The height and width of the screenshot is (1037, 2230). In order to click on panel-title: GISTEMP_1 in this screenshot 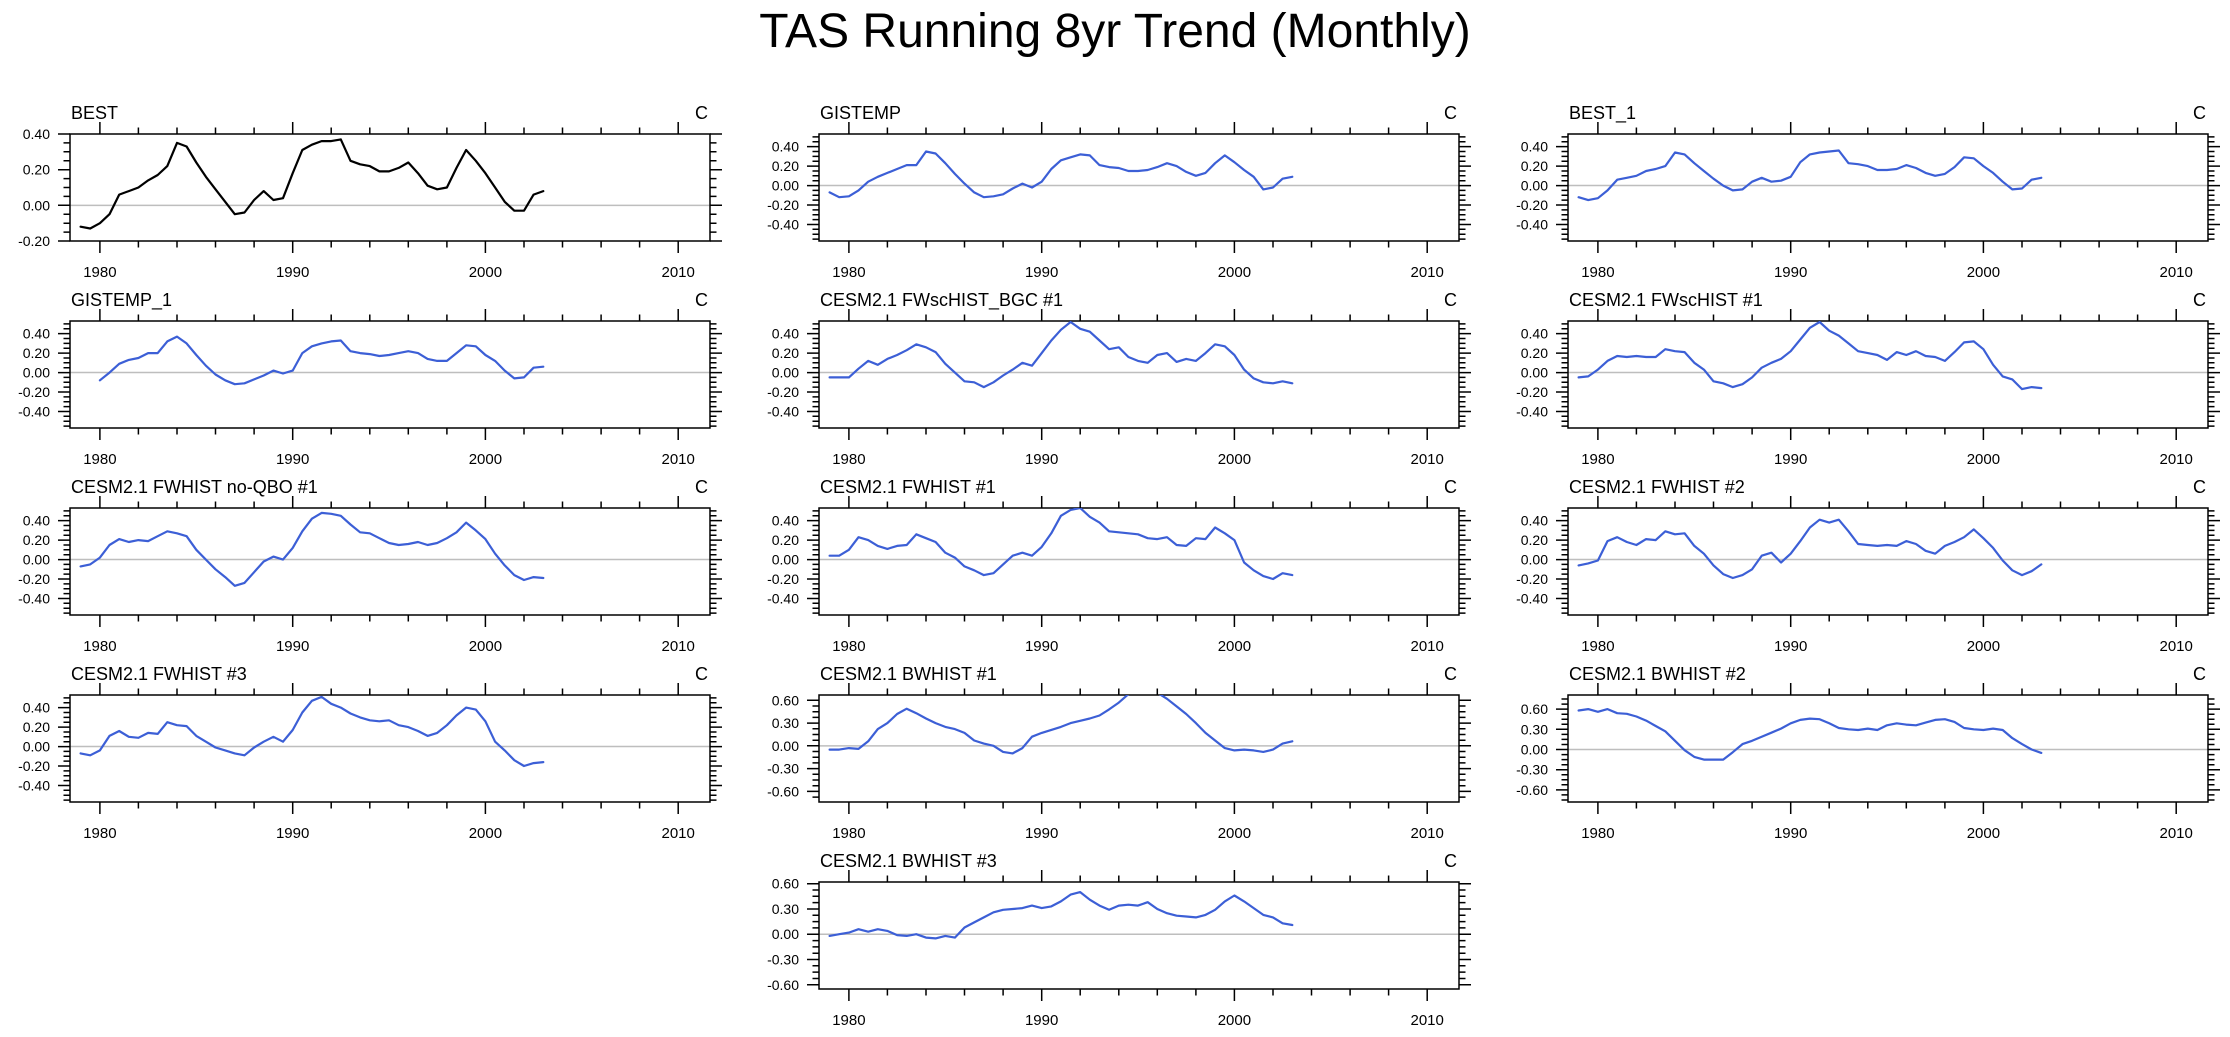, I will do `click(121, 300)`.